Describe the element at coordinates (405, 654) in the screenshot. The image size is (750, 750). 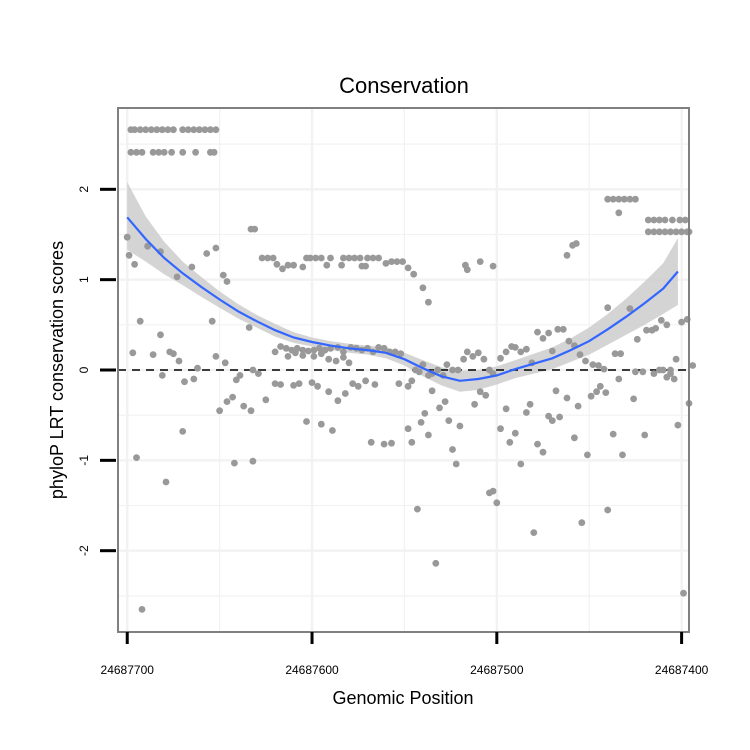
I see `x-axis: 24687700 24687600 24687500 24687400` at that location.